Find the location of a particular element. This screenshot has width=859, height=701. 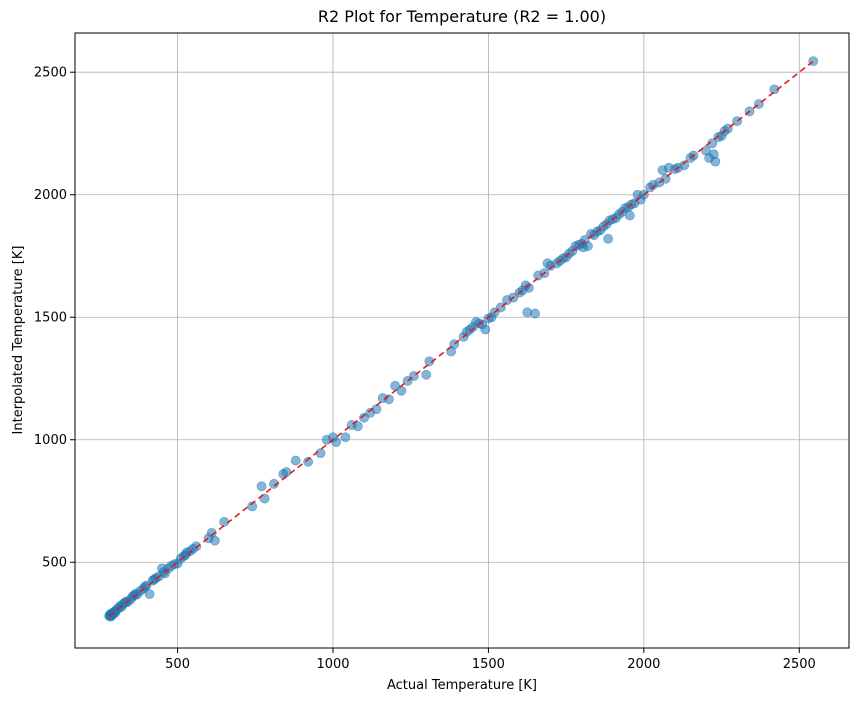

x-tick-label: 1500 is located at coordinates (488, 664).